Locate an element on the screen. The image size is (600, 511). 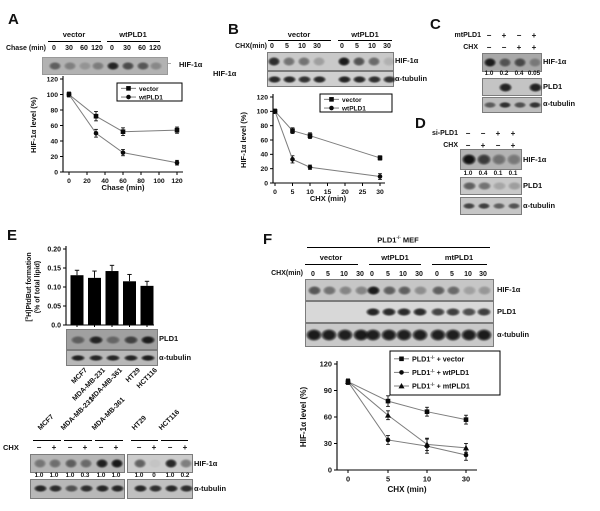
panel-f-label: F is located at coordinates (268, 239).